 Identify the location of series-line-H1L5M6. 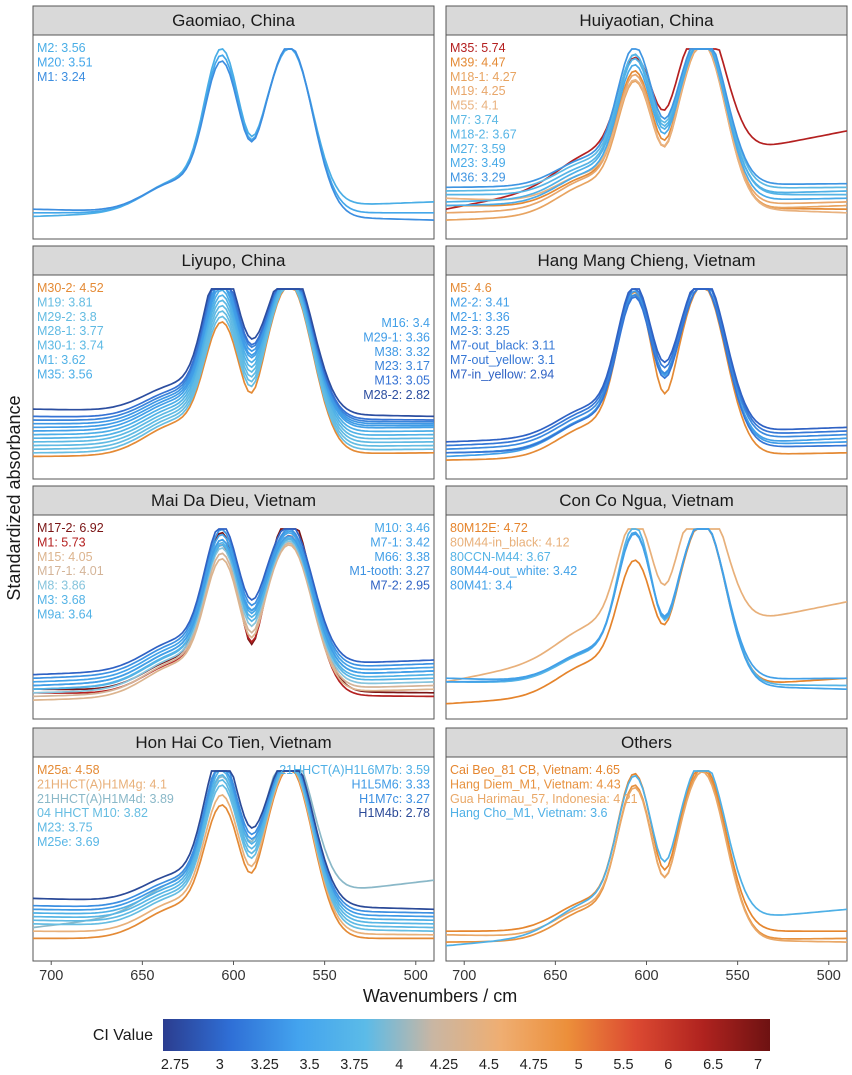
(233, 844).